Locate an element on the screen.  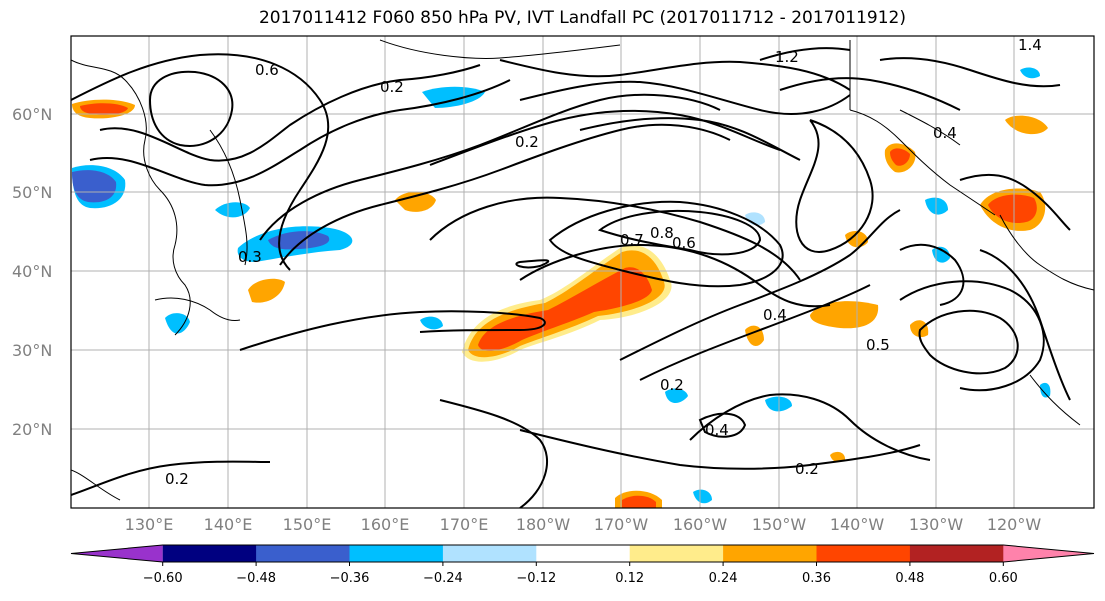
lon-label: 160°E is located at coordinates (385, 524).